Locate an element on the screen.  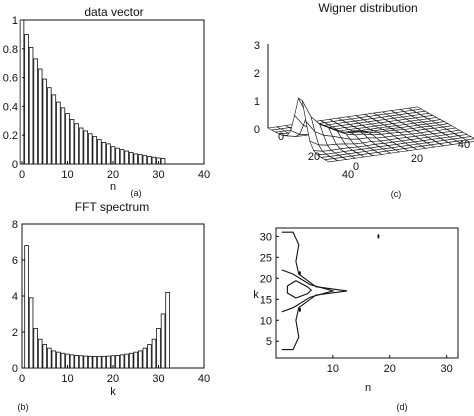
panel-d-ylabel: k is located at coordinates (256, 295).